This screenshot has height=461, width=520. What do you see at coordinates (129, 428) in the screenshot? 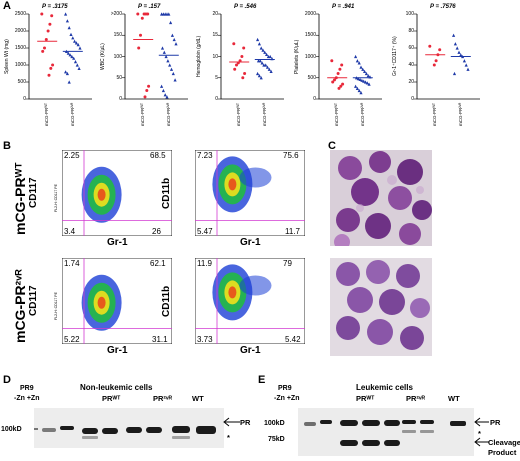
I see `d-blot` at bounding box center [129, 428].